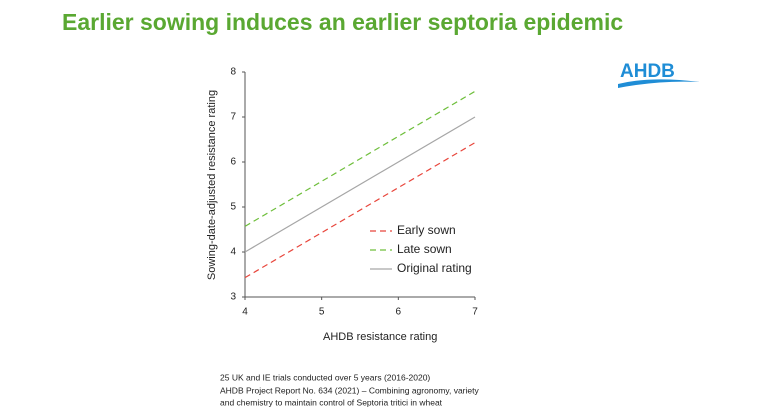 The image size is (768, 412). What do you see at coordinates (233, 252) in the screenshot?
I see `y-tick-label: 4` at bounding box center [233, 252].